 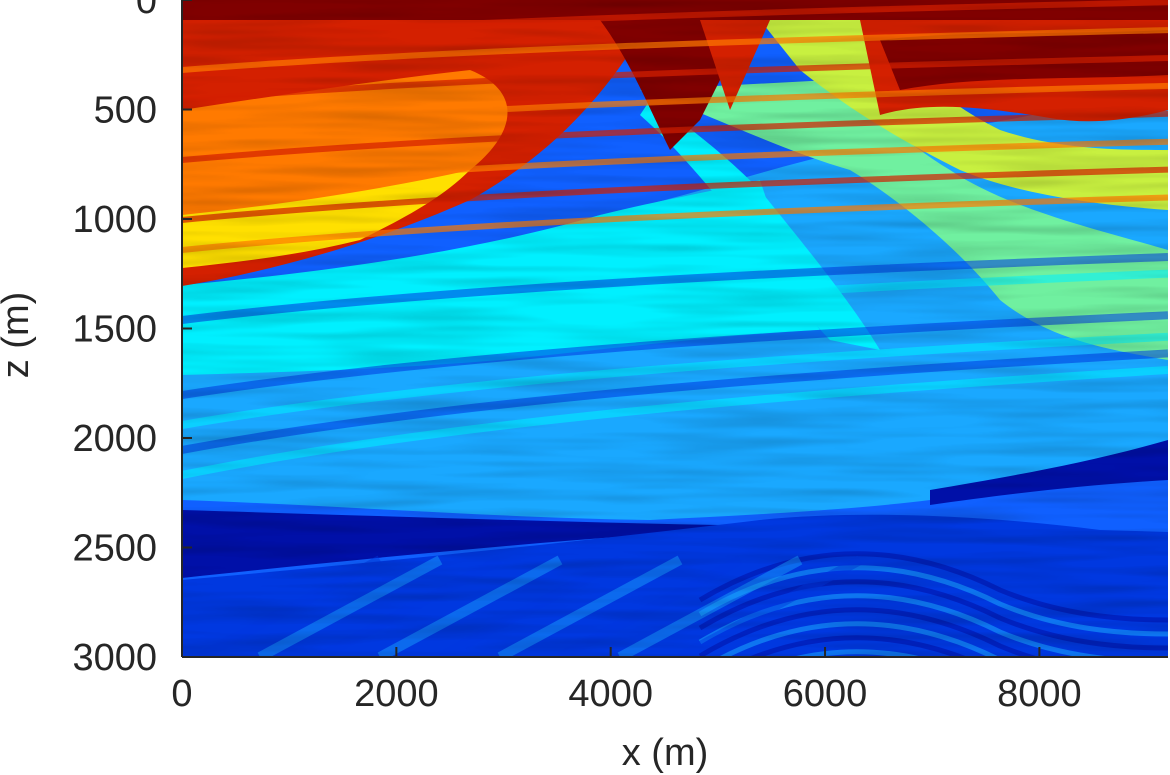 I want to click on y-tick-label: 1500, so click(x=114, y=330).